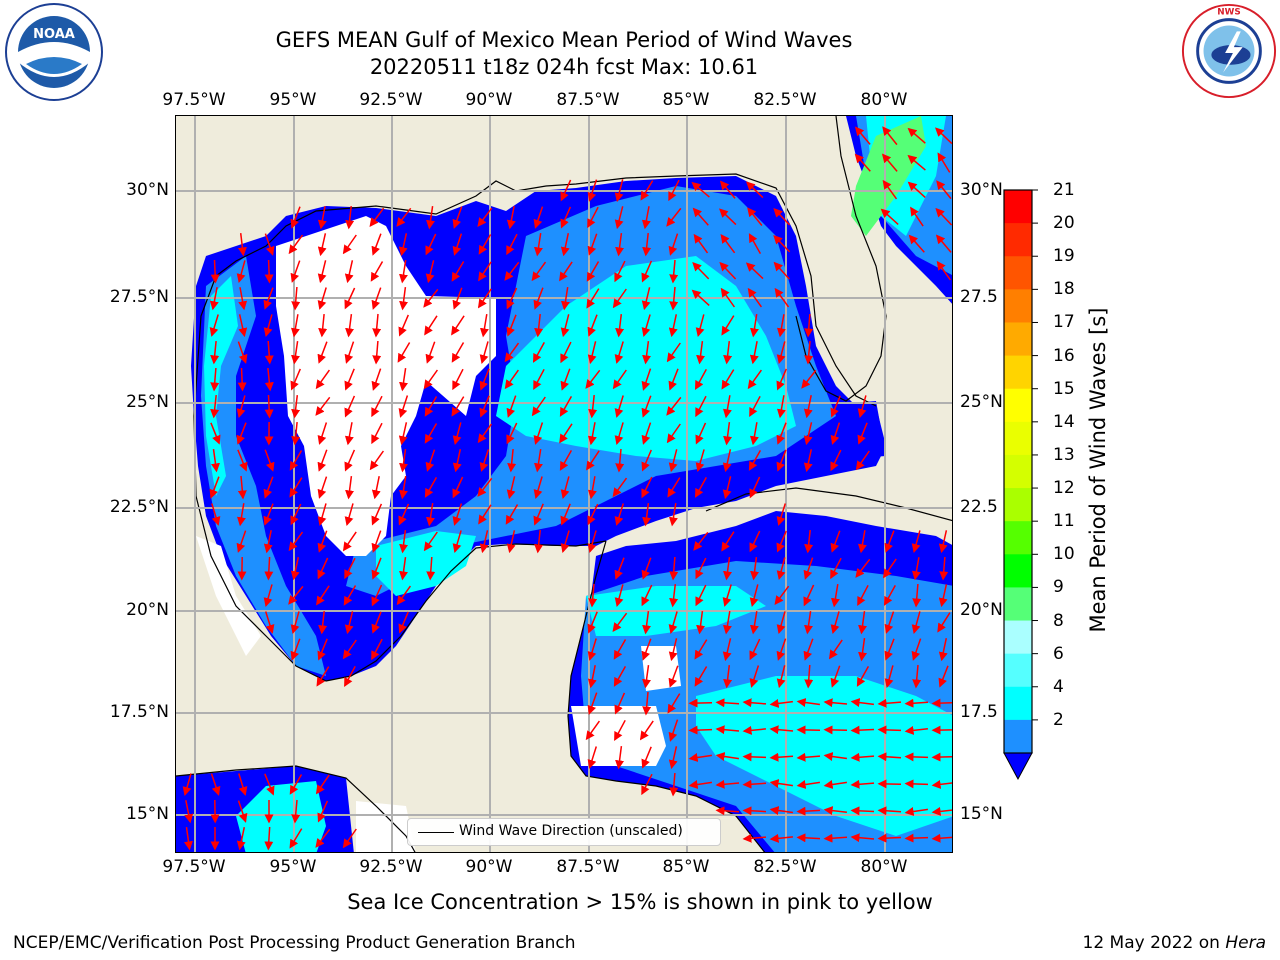  What do you see at coordinates (139, 712) in the screenshot?
I see `lat-label-left: 17.5°N` at bounding box center [139, 712].